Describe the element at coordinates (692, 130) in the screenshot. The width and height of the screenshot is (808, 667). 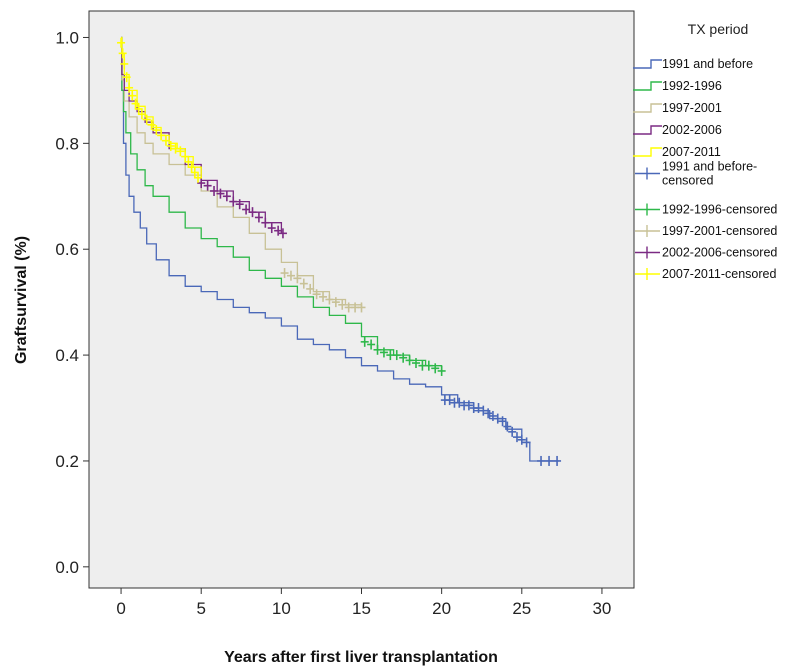
I see `legend-label: 2002-2006` at that location.